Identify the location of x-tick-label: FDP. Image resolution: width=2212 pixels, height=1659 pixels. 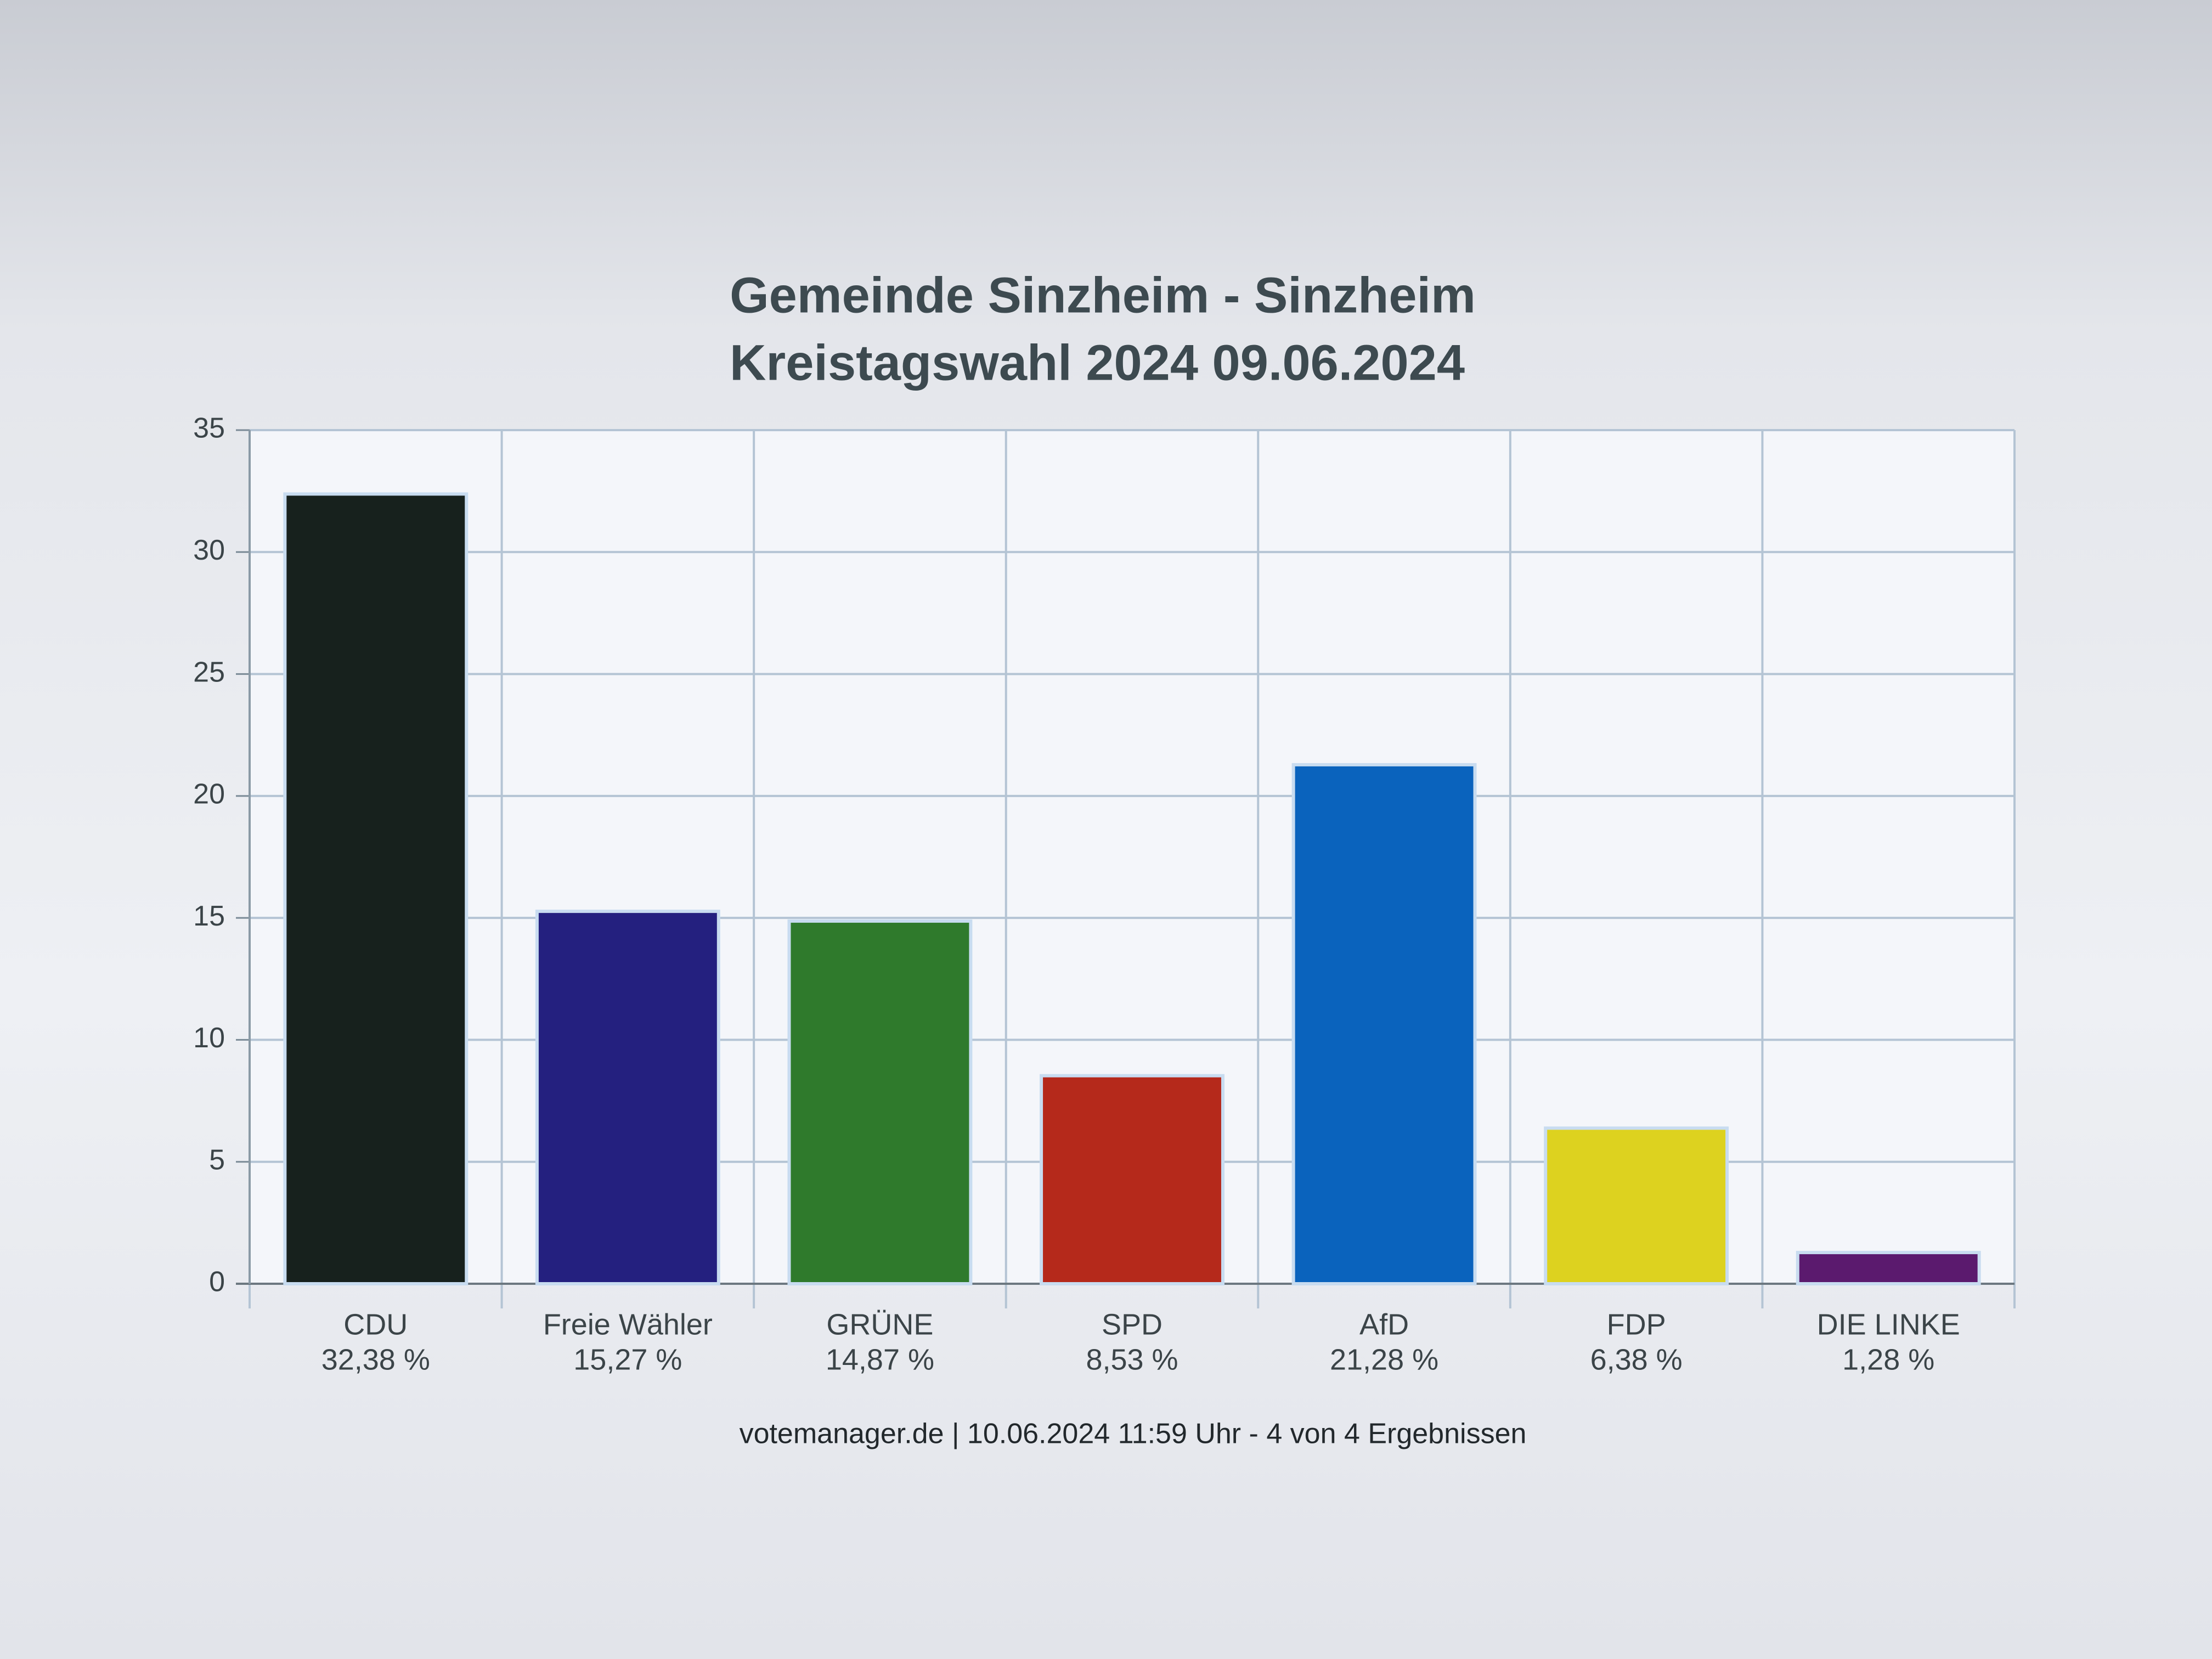
(1637, 1324).